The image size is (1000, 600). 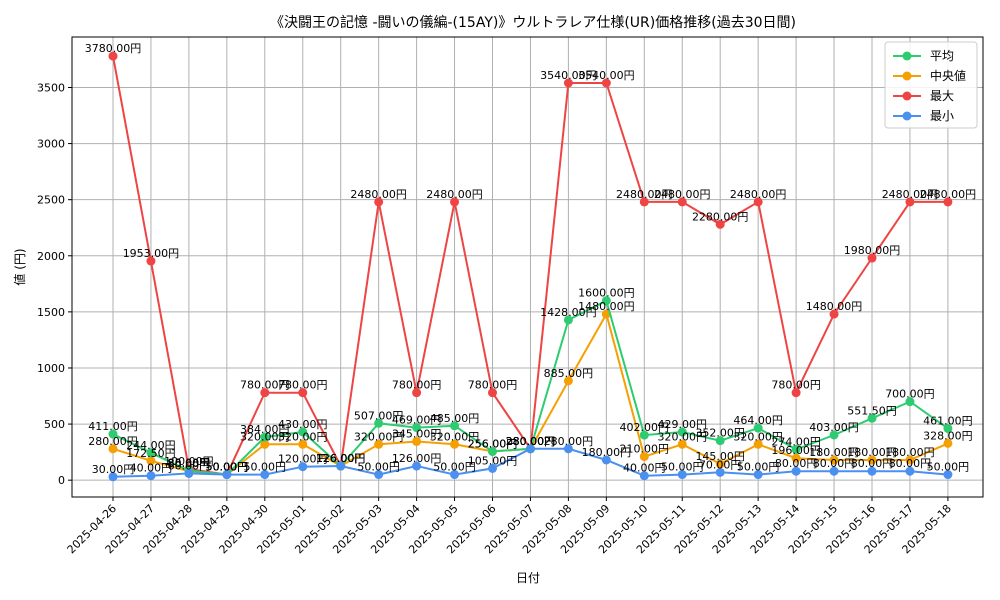 I want to click on data-label-2: 3780.00円, so click(x=113, y=48).